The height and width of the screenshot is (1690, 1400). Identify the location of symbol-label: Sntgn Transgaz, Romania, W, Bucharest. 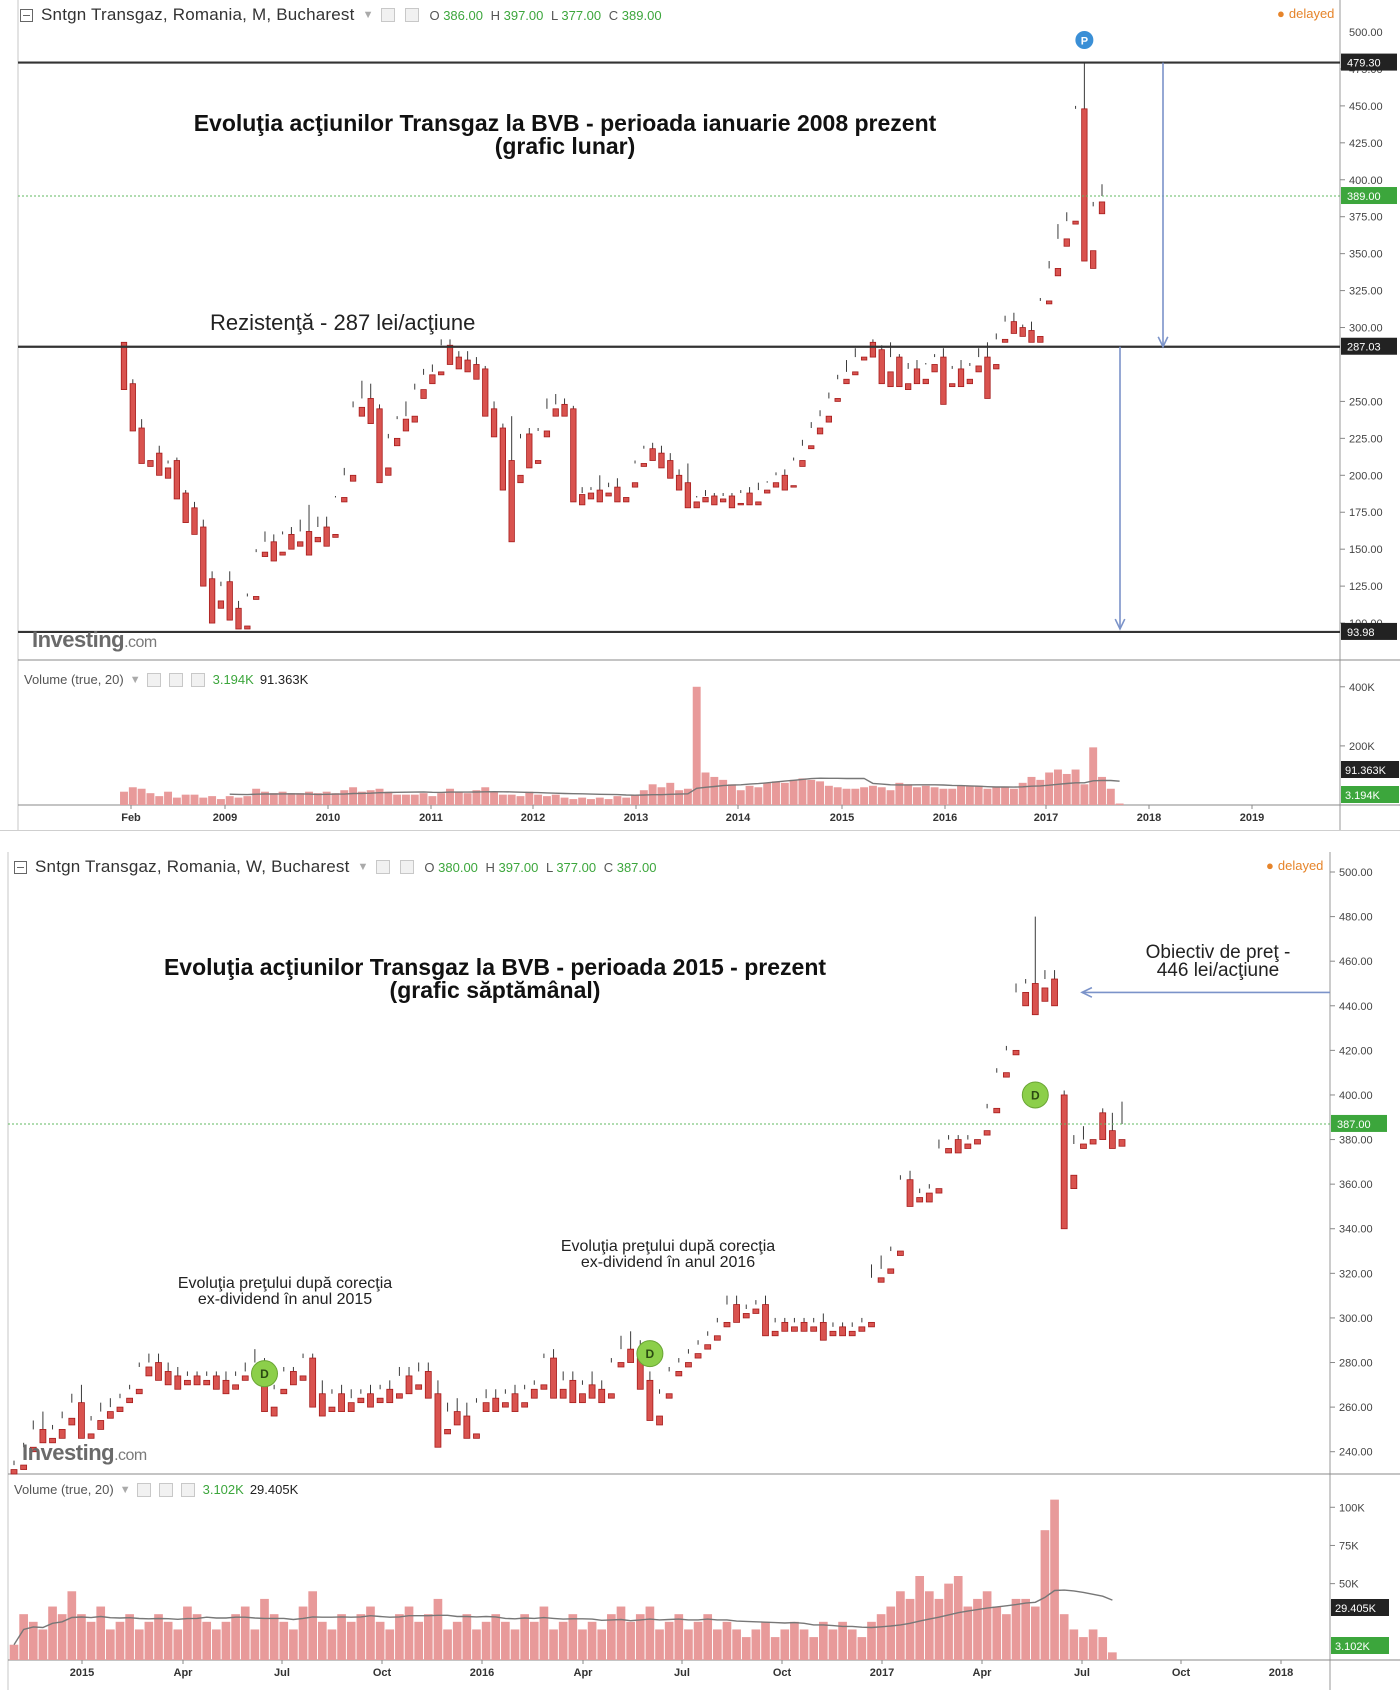
(192, 866).